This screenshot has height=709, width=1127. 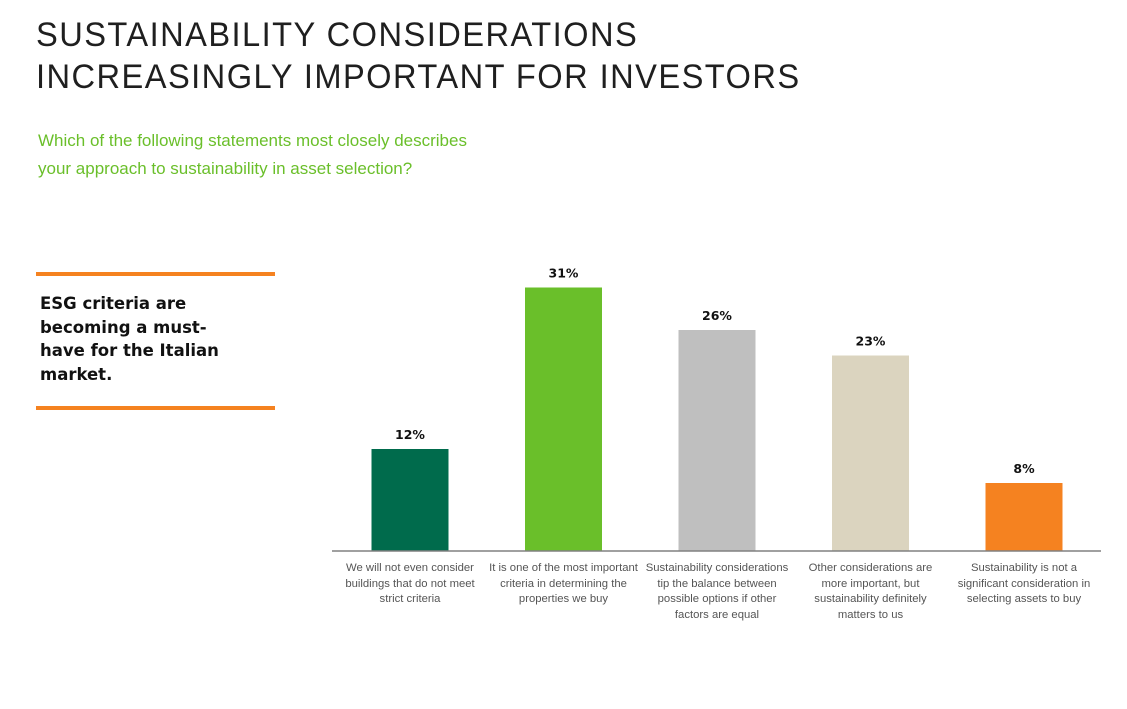 What do you see at coordinates (871, 341) in the screenshot?
I see `data-label-4: 23%` at bounding box center [871, 341].